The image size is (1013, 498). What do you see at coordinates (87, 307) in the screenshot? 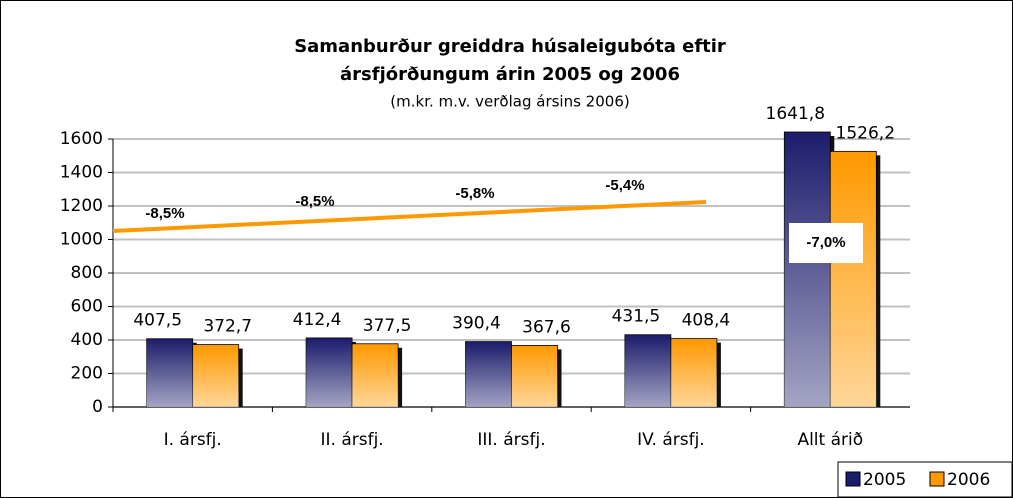
I see `y-tick-label: 600` at bounding box center [87, 307].